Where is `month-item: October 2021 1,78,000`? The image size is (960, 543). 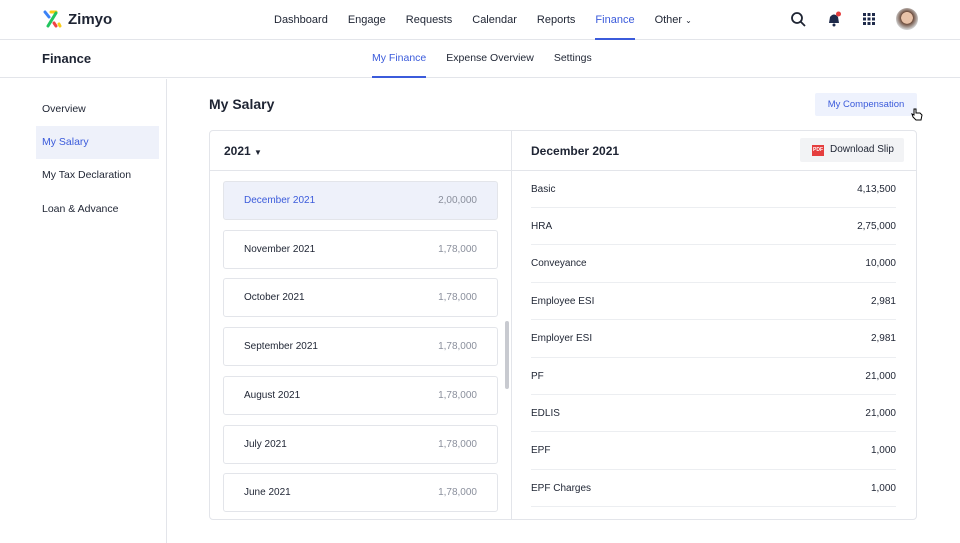 month-item: October 2021 1,78,000 is located at coordinates (360, 298).